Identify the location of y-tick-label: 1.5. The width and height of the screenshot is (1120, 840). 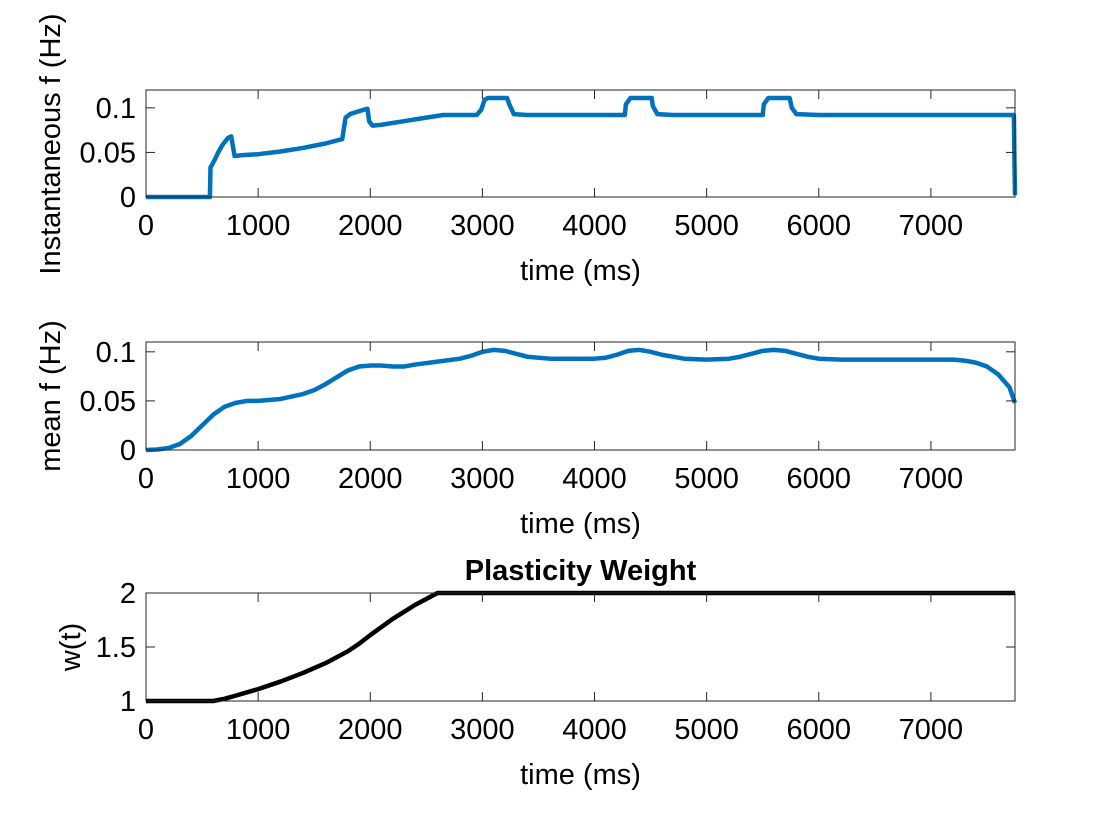
(116, 648).